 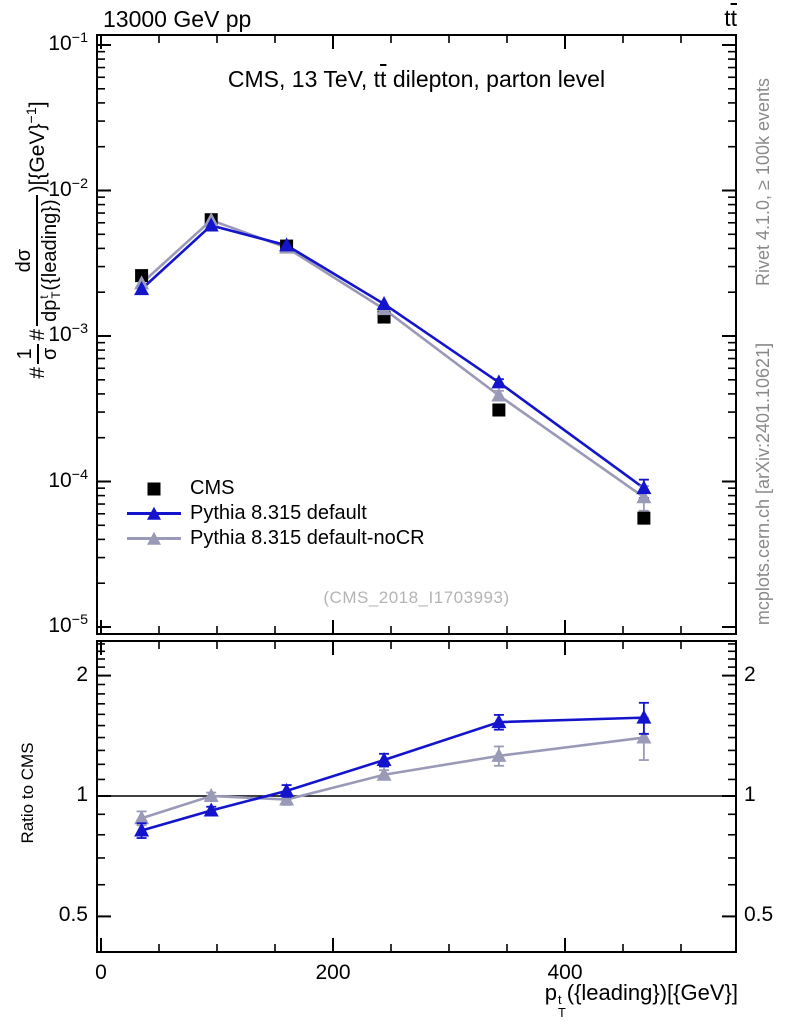 What do you see at coordinates (68, 42) in the screenshot?
I see `main-y-tick-label: 10⁻¹` at bounding box center [68, 42].